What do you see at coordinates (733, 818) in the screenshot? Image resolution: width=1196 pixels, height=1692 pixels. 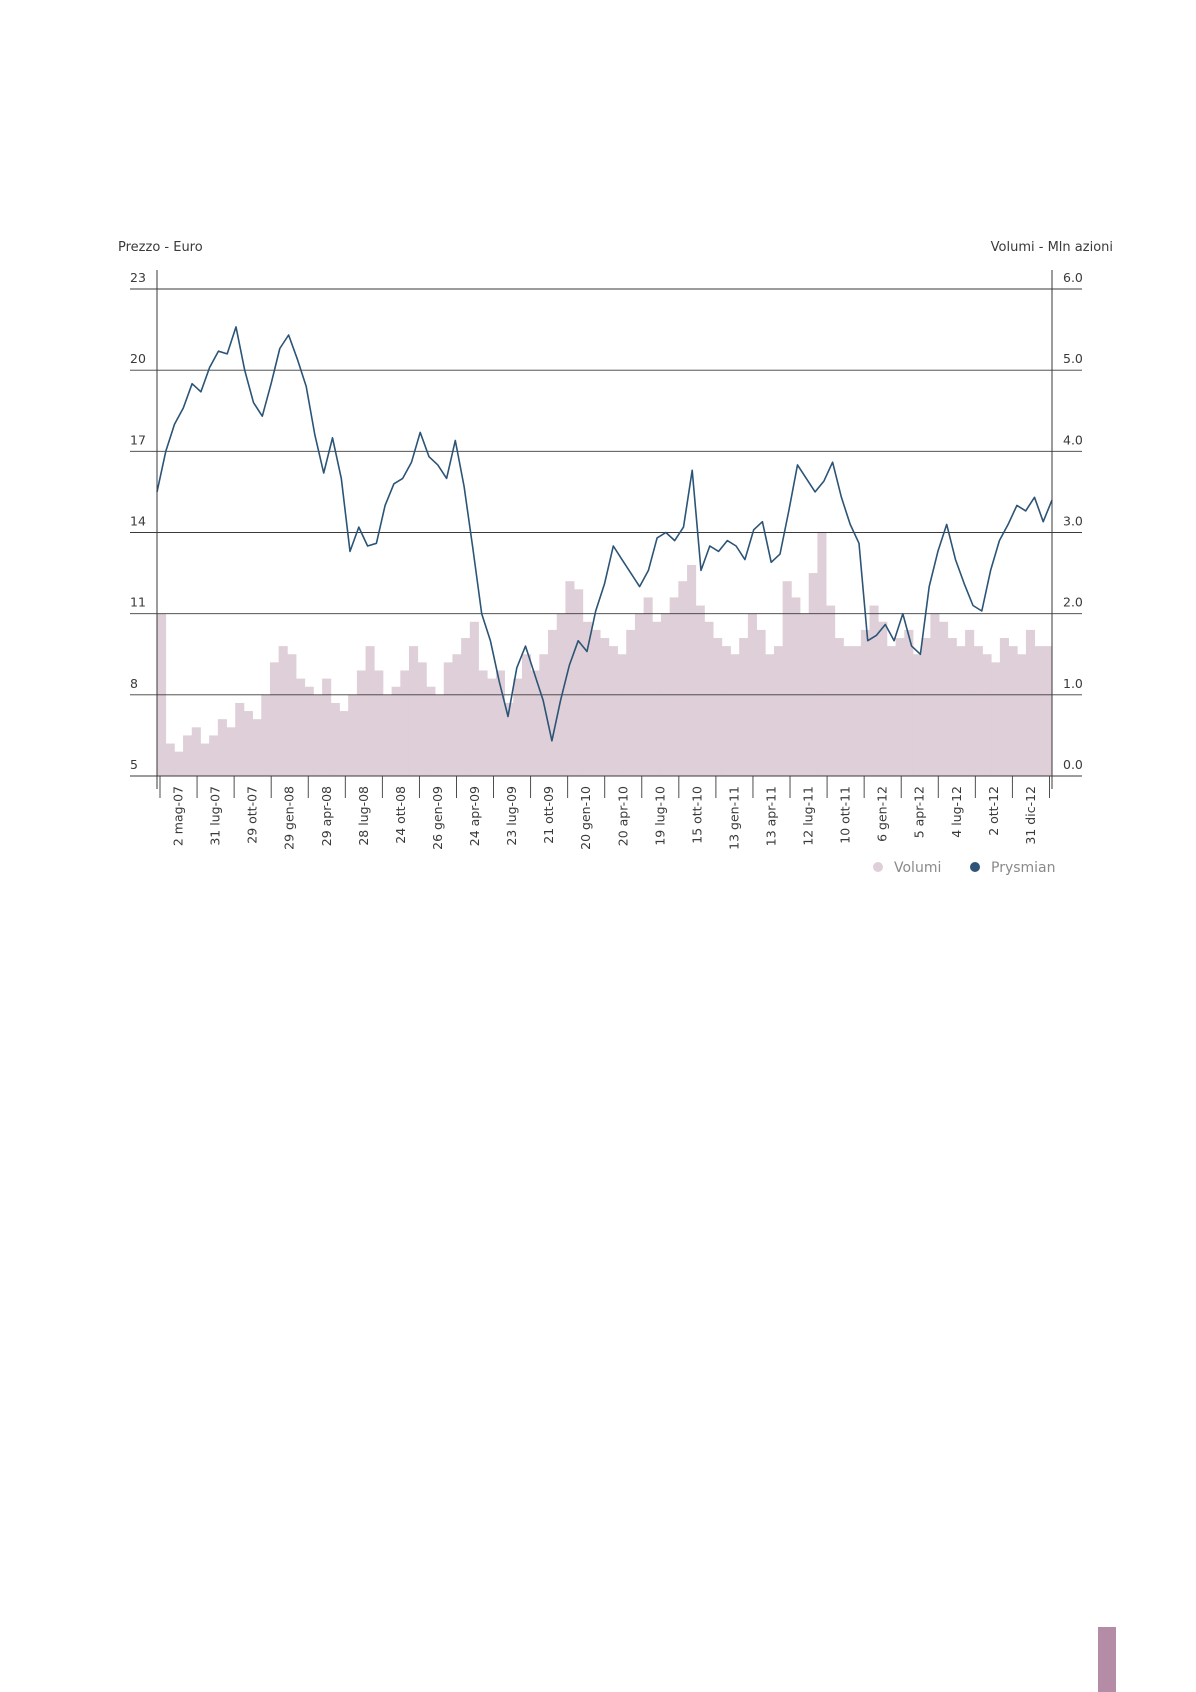 I see `x-tick-label: 13 gen-11` at bounding box center [733, 818].